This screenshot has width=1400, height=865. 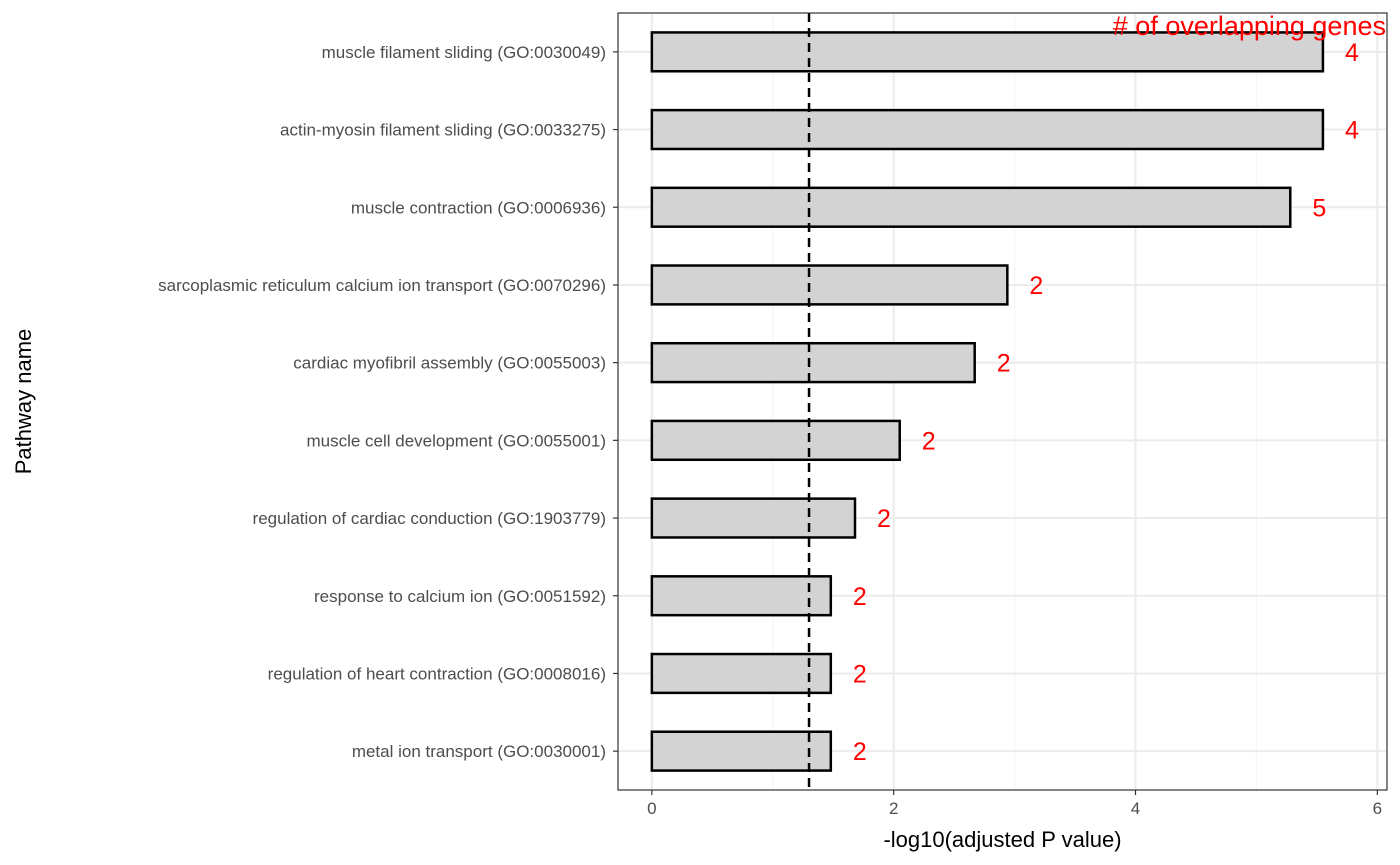 I want to click on x-axis-ticks: 0 2 4 6, so click(x=1014, y=804).